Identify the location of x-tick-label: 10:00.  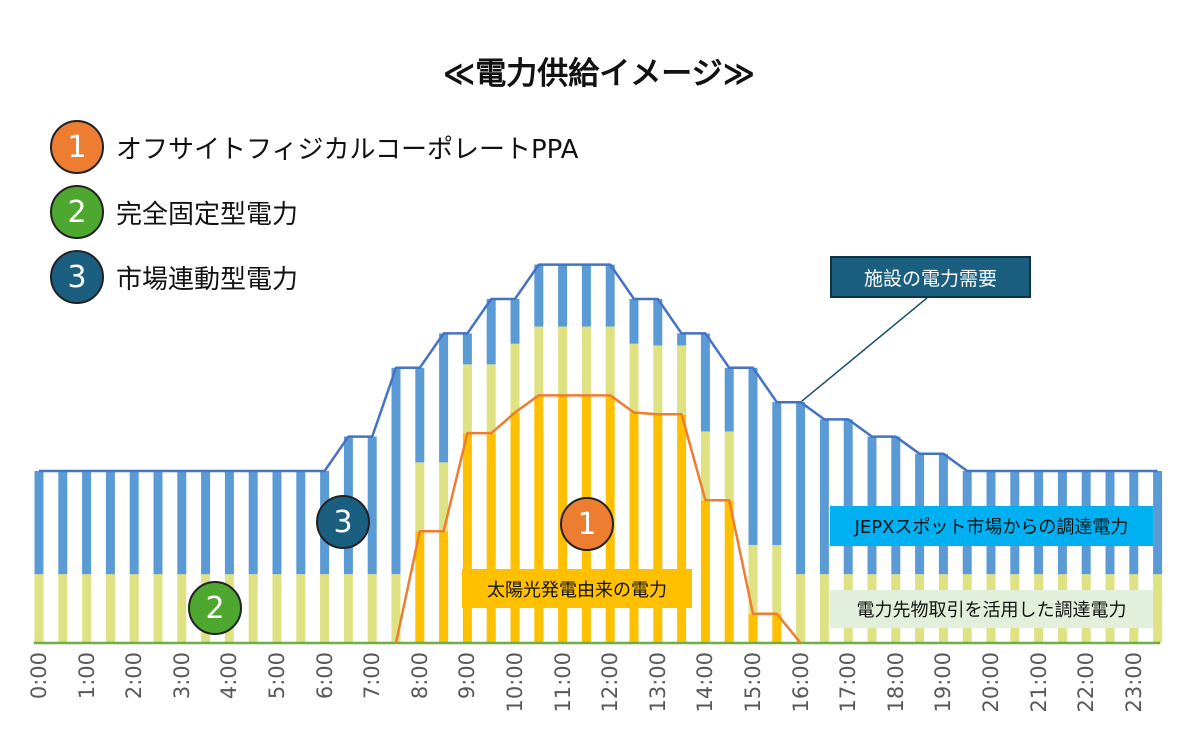
(515, 682).